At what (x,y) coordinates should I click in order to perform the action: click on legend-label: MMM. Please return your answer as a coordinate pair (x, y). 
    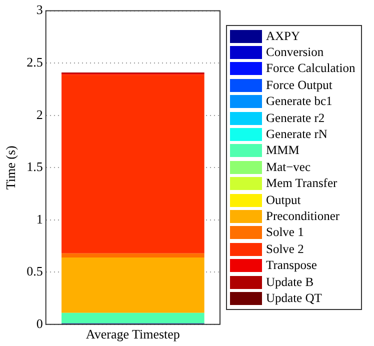
    Looking at the image, I should click on (283, 150).